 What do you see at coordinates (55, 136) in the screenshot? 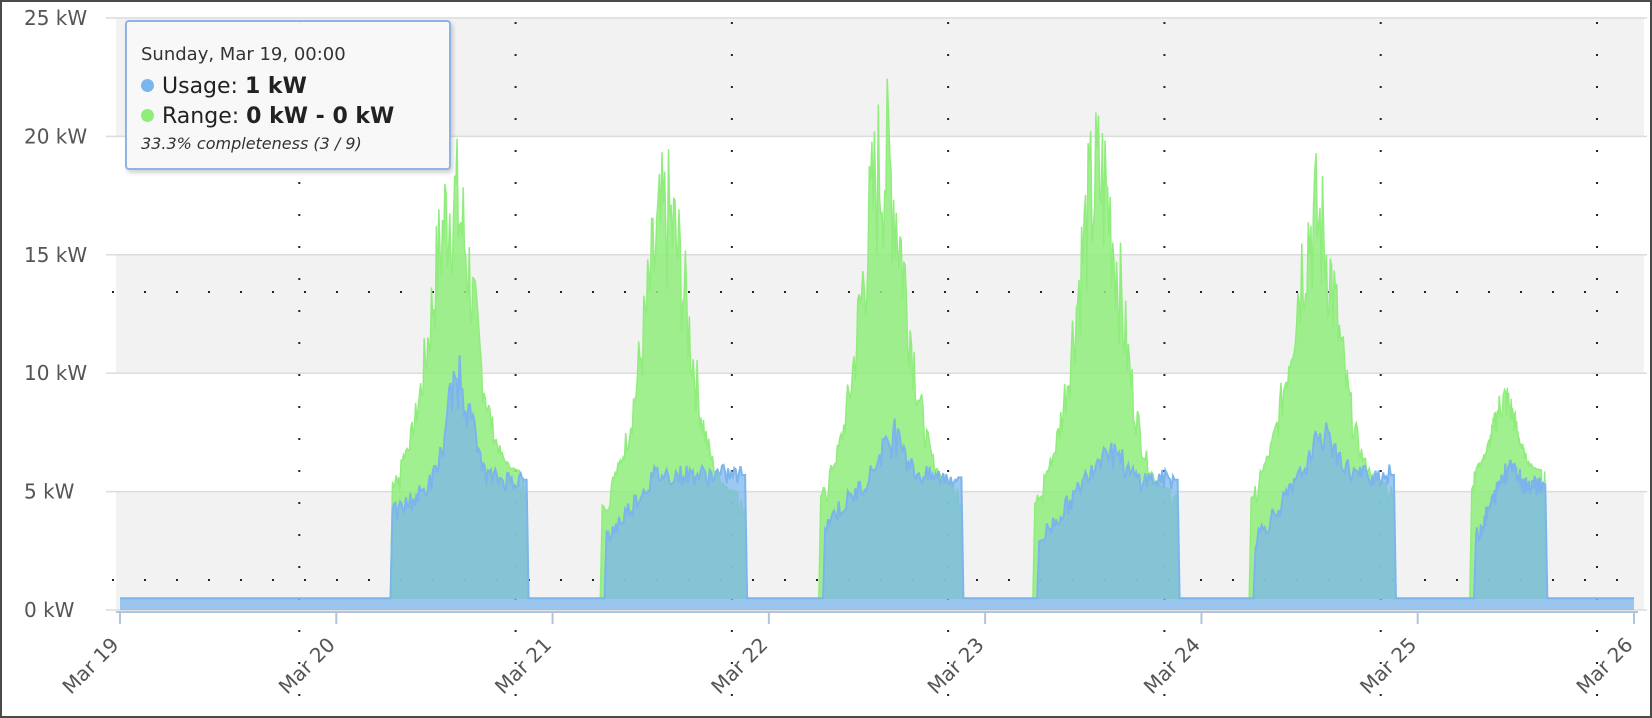
I see `y-tick-label: 20 kW` at bounding box center [55, 136].